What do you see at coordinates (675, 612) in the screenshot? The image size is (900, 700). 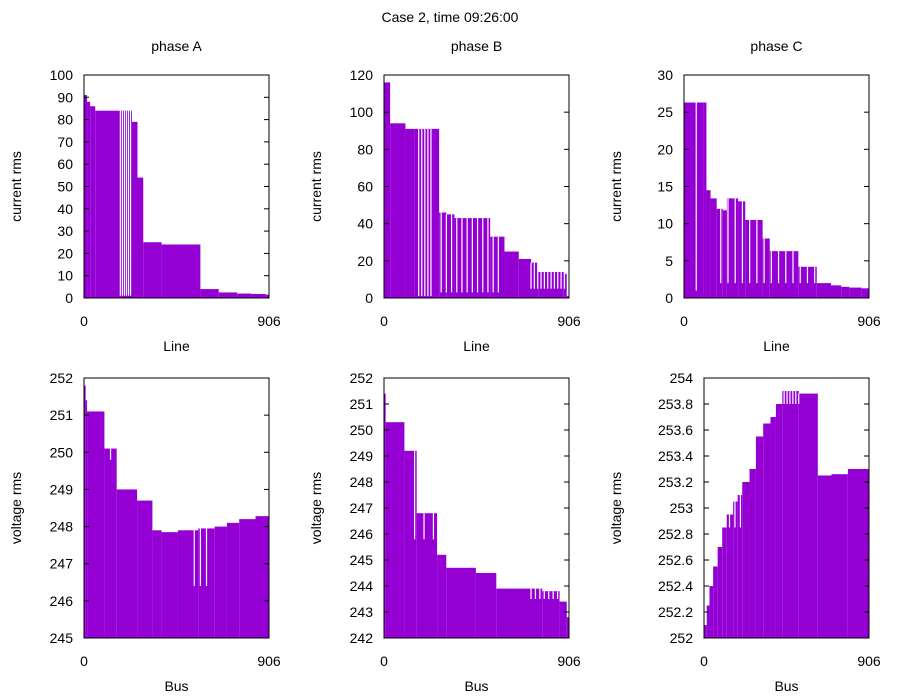 I see `y-tick-label: 252.2` at bounding box center [675, 612].